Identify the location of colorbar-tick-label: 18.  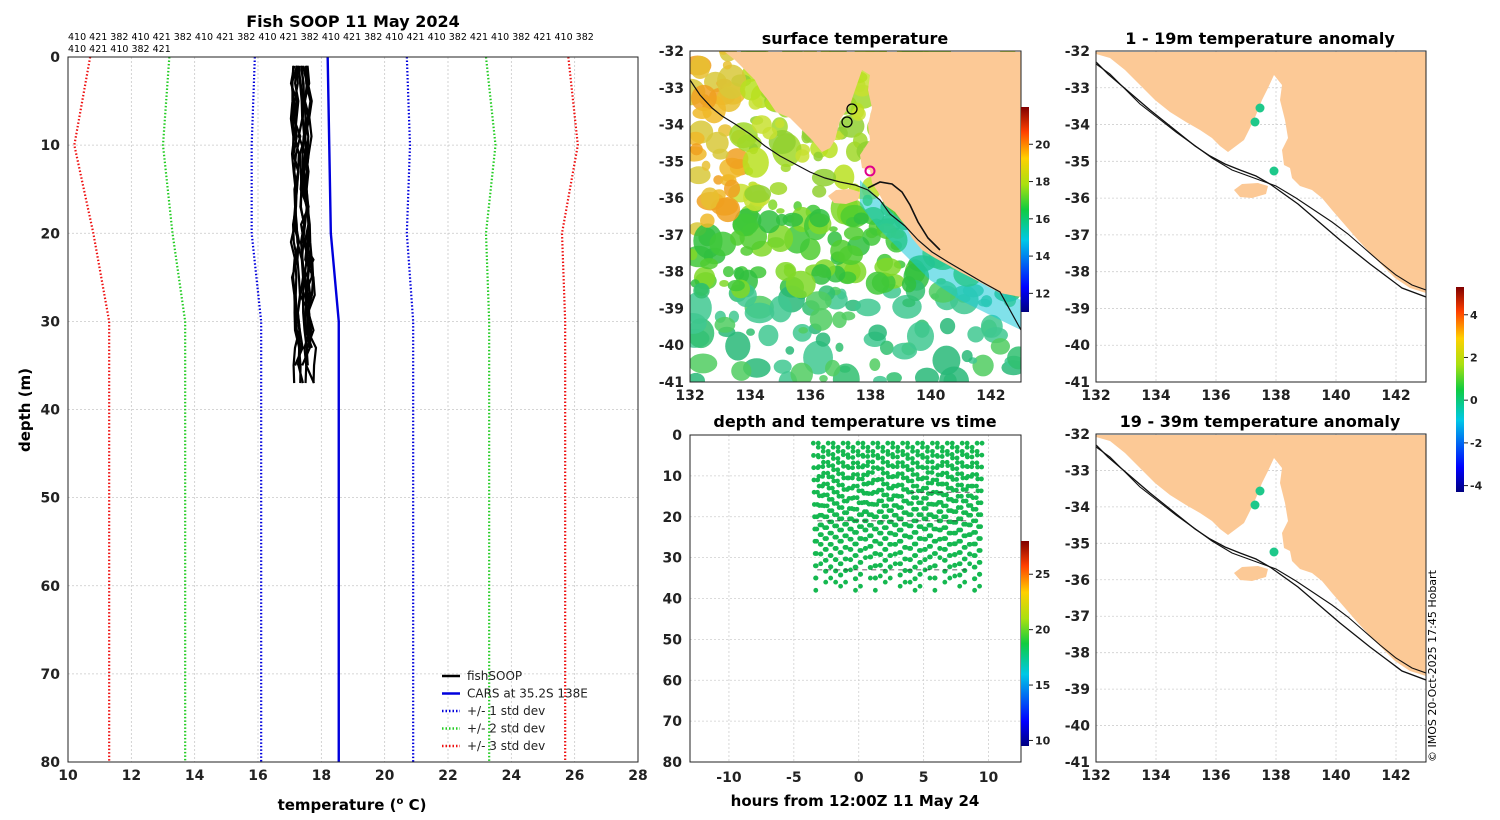
(1042, 182).